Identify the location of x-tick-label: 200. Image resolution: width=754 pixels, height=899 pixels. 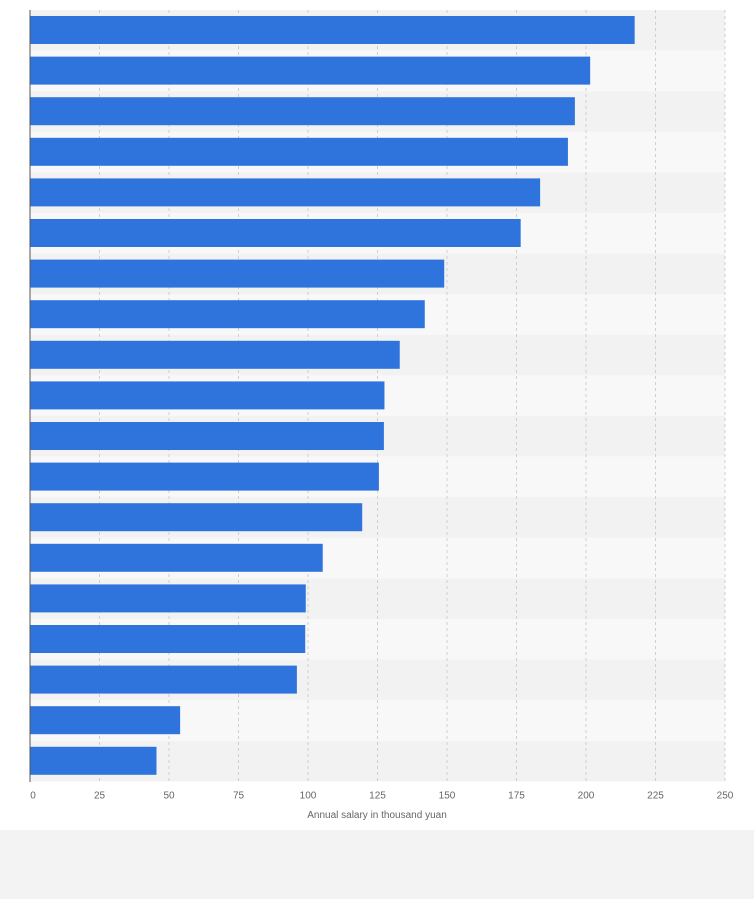
(586, 795).